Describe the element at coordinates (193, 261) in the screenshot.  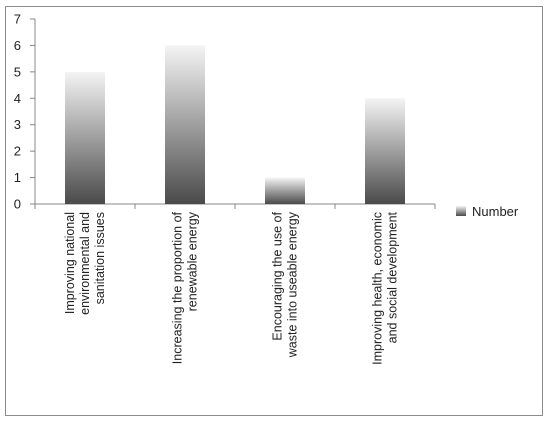
I see `x-category-label: renewable energy` at that location.